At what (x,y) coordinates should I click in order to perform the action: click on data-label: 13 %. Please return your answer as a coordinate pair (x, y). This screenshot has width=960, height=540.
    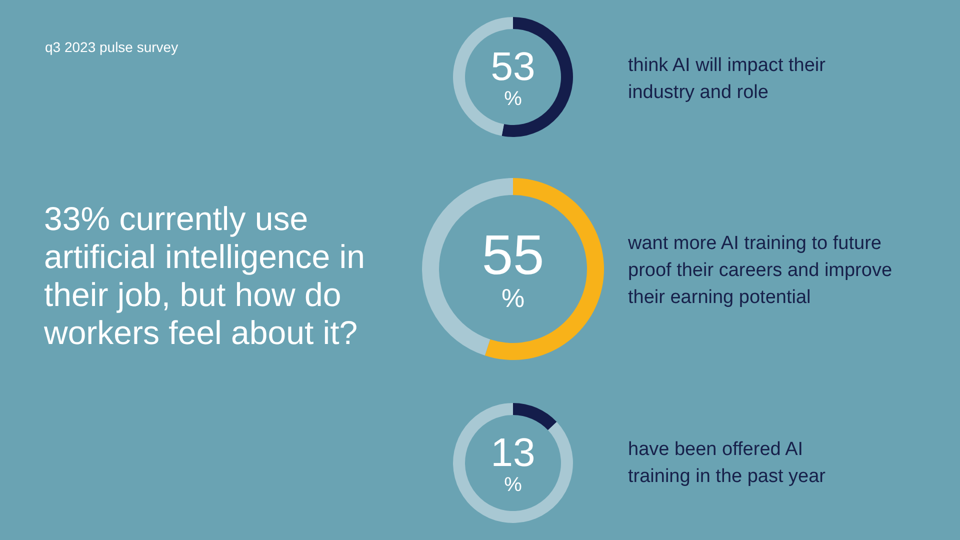
    Looking at the image, I should click on (513, 463).